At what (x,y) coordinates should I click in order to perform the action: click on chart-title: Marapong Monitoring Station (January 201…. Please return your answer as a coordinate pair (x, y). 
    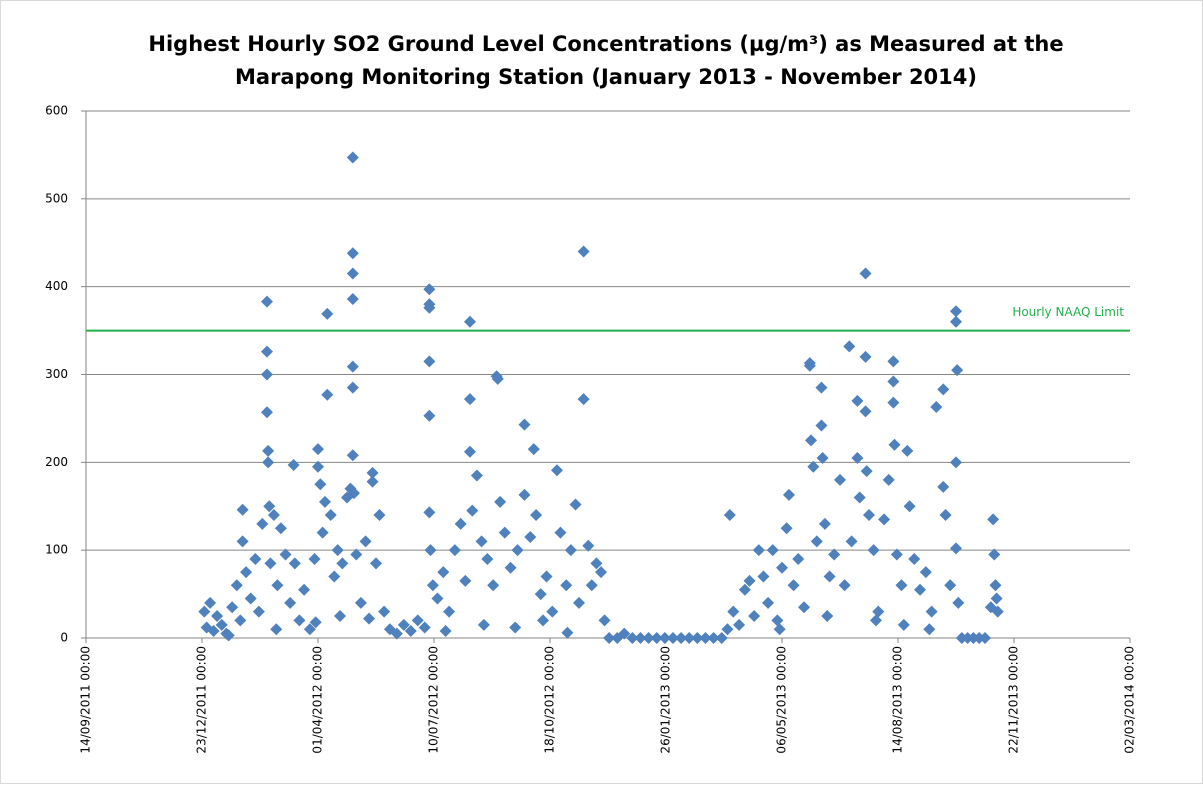
    Looking at the image, I should click on (606, 77).